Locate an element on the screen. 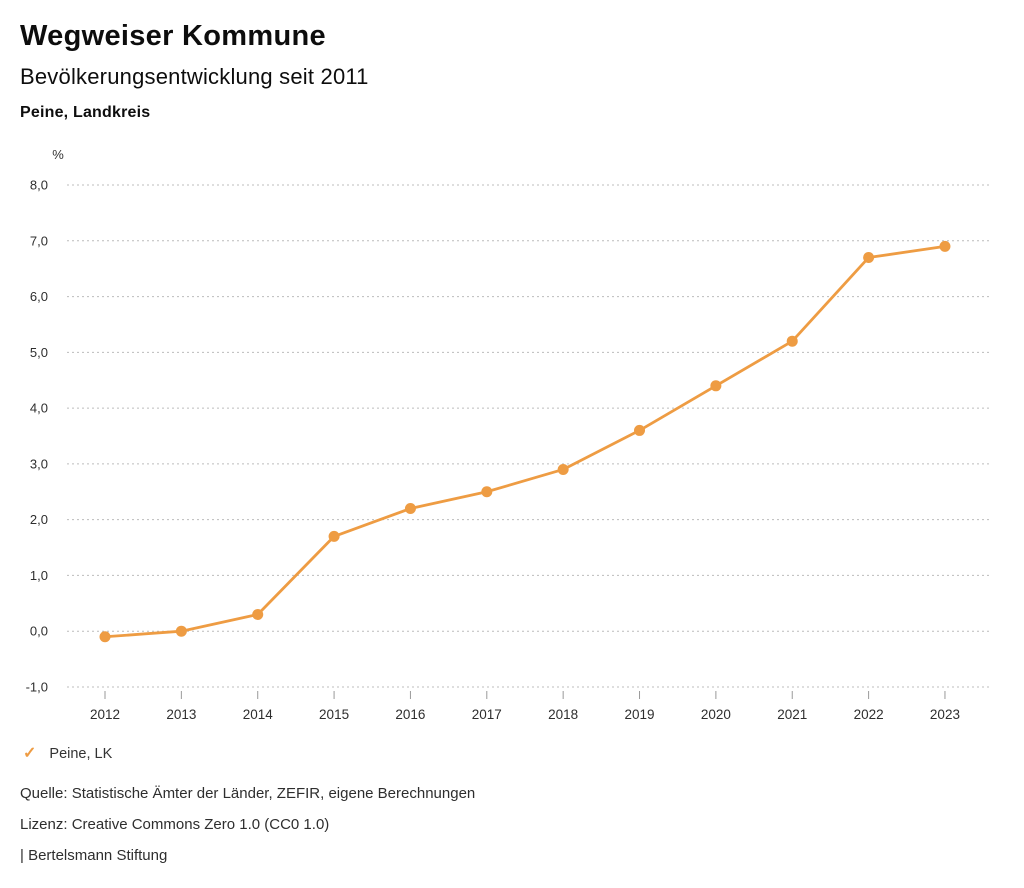 The width and height of the screenshot is (1024, 888). brand-note: | Bertelsmann Stiftung is located at coordinates (94, 855).